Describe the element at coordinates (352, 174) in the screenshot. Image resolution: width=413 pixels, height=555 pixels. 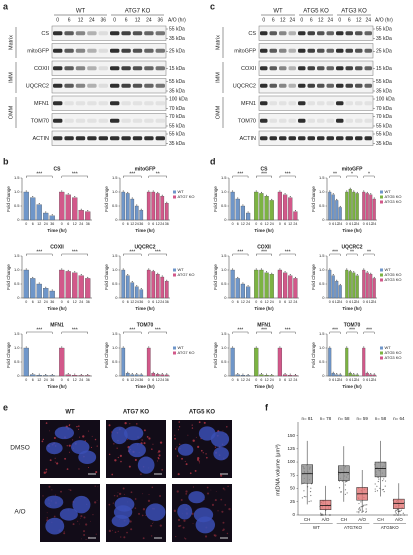
I see `sig-annotation: *` at that location.